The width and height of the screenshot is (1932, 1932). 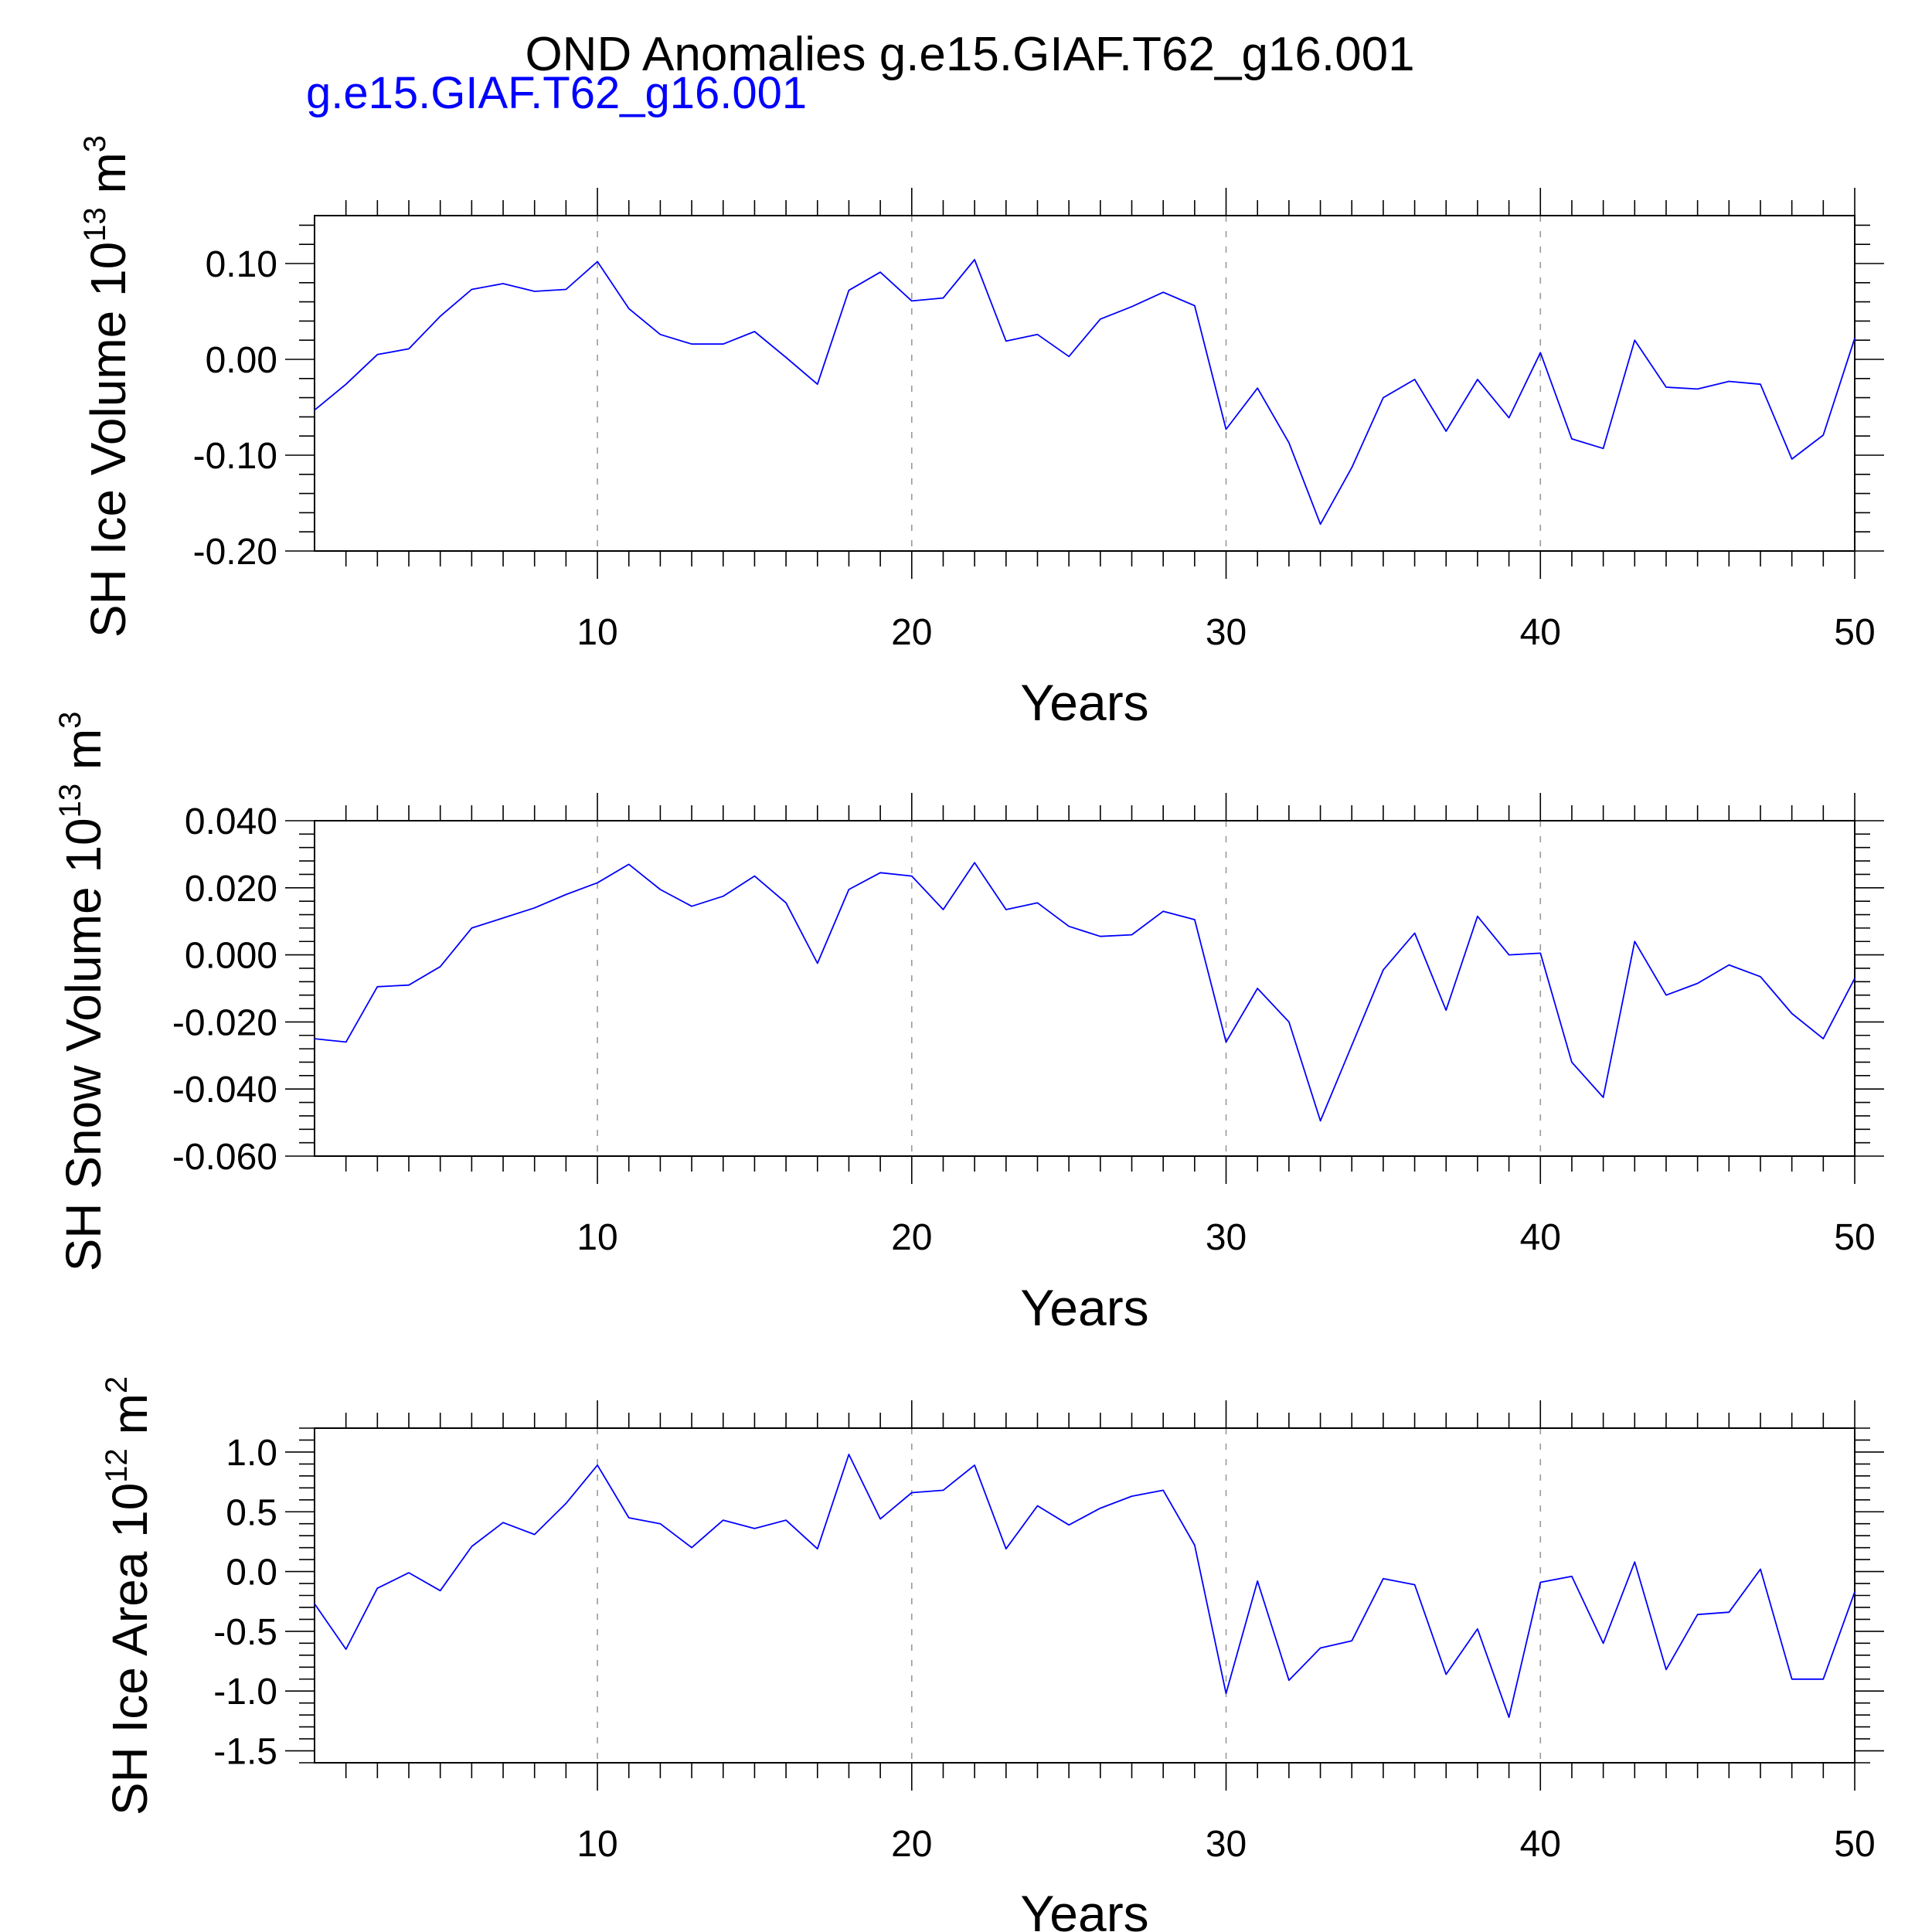 I want to click on y-tick-label: 0.00, so click(x=241, y=360).